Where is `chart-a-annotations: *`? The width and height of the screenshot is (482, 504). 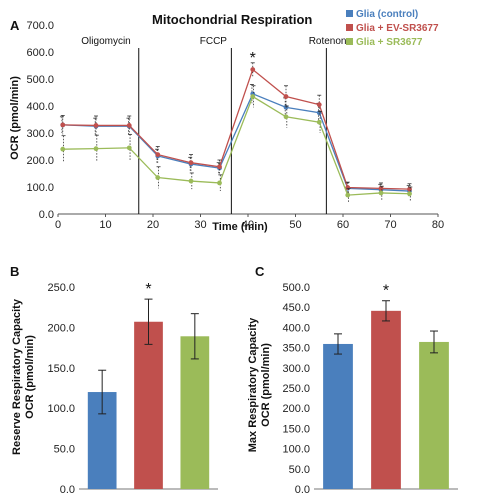 chart-a-annotations: * is located at coordinates (253, 58).